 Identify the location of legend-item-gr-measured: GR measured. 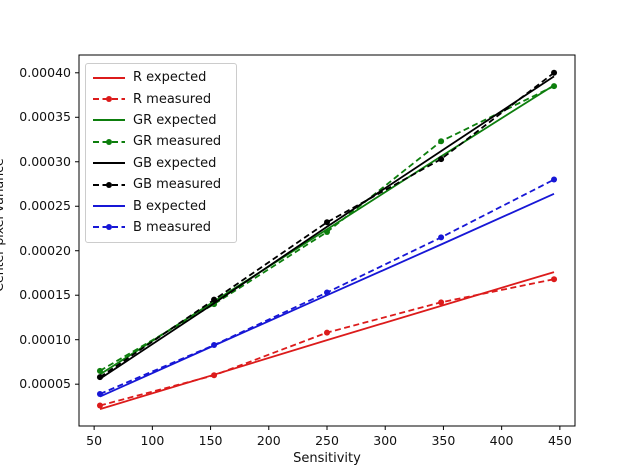
(161, 141).